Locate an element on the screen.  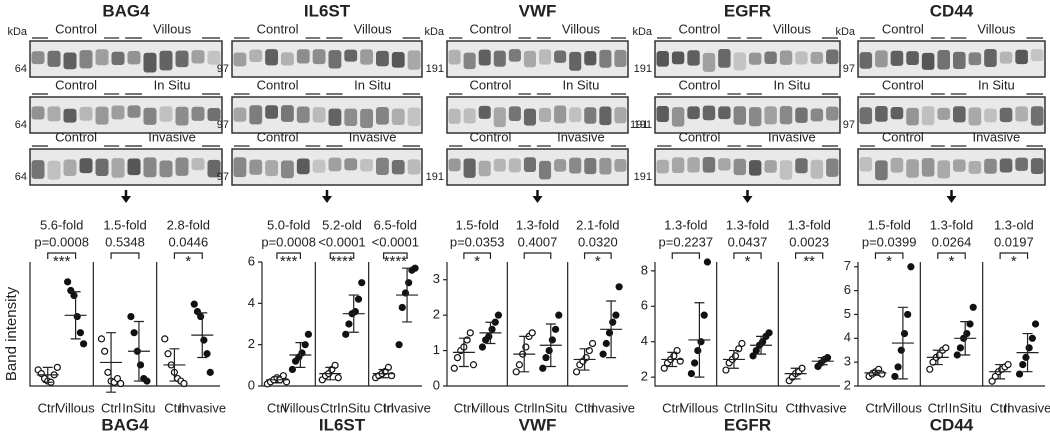
y-tick-label: 4 is located at coordinates (644, 340).